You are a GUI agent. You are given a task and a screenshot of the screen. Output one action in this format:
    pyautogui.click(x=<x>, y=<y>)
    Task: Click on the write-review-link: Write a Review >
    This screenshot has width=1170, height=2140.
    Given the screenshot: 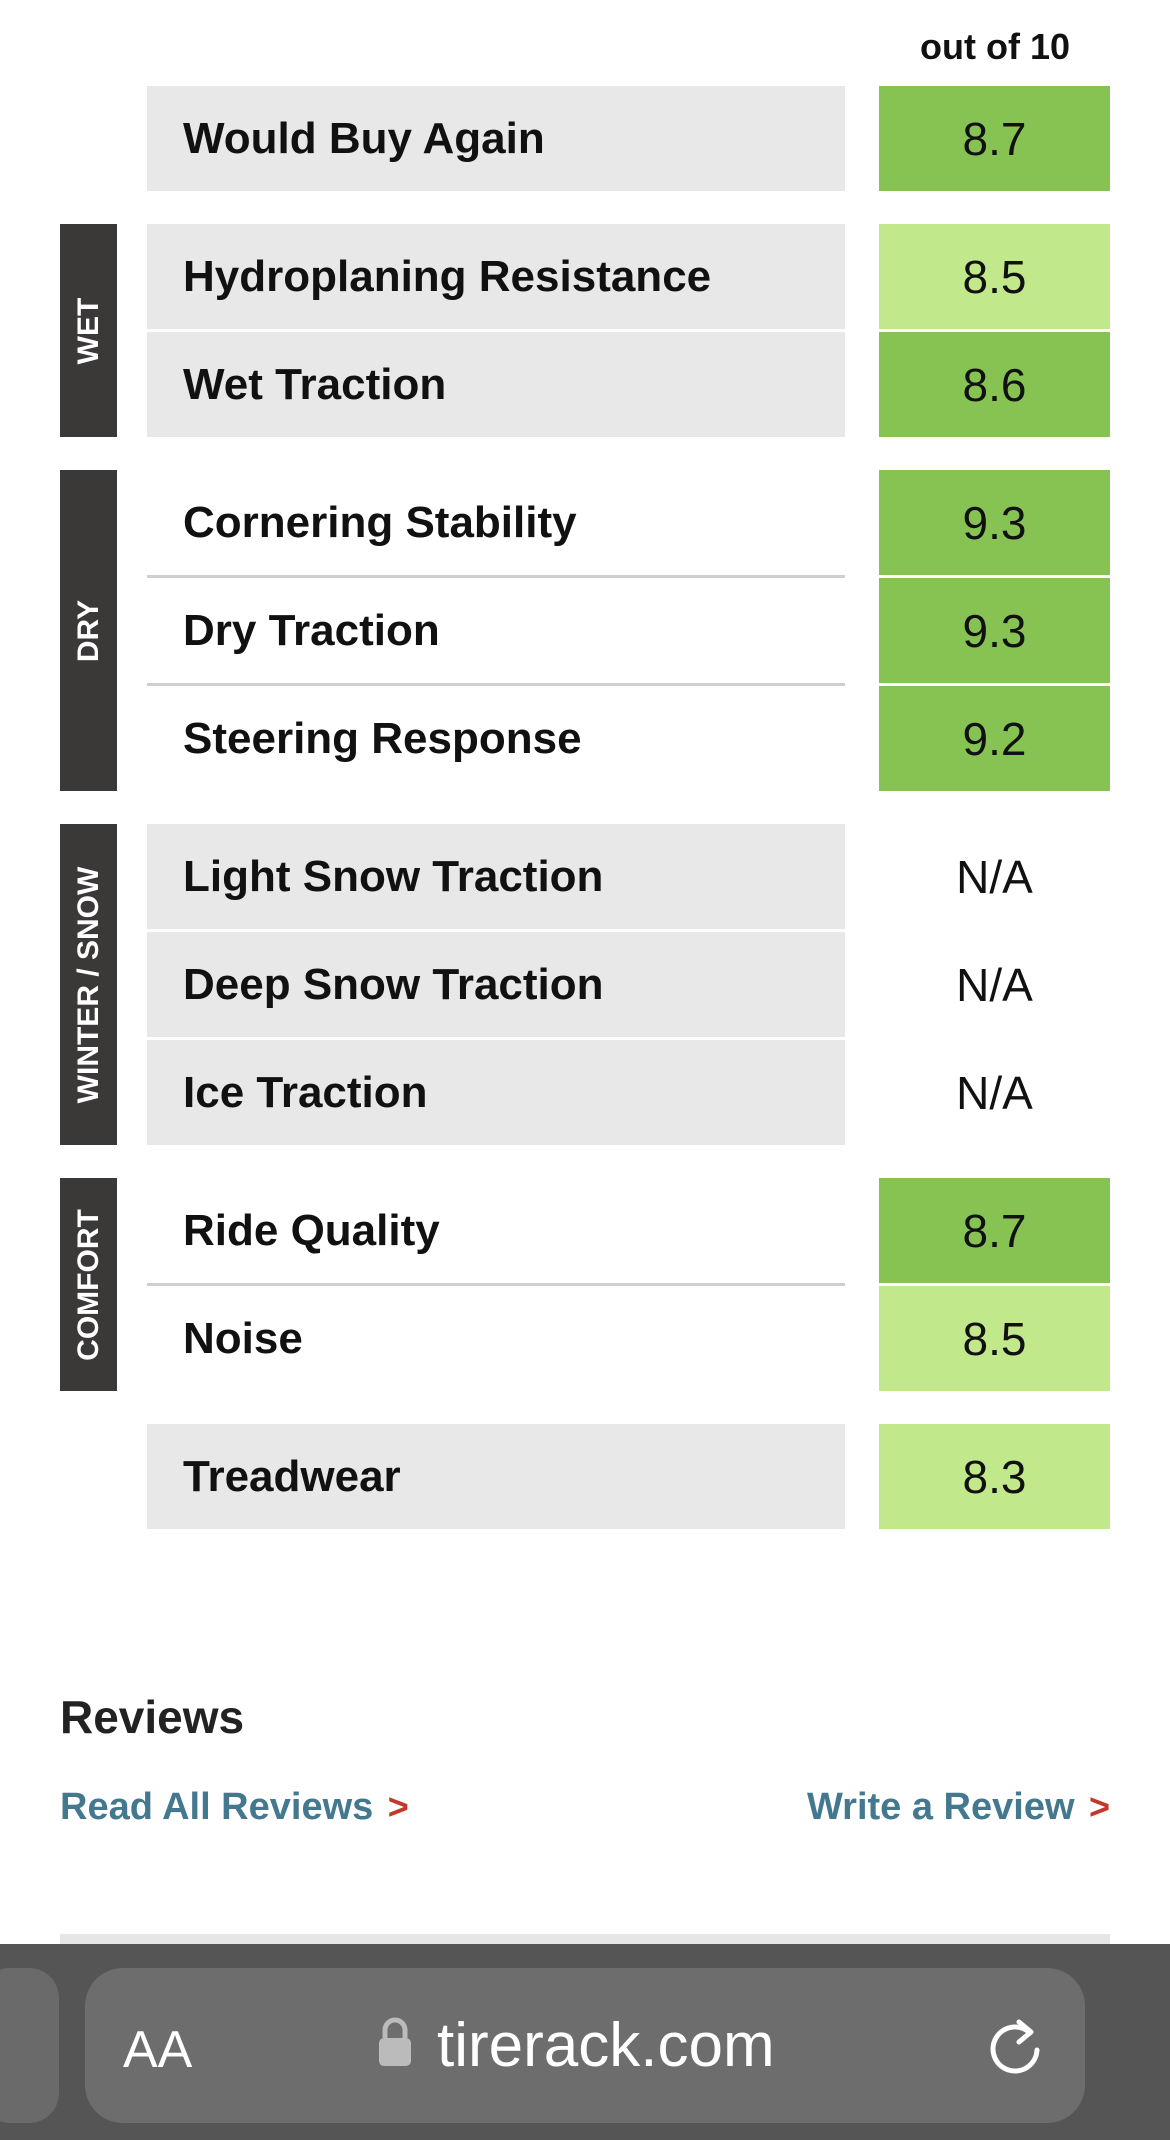 What is the action you would take?
    pyautogui.click(x=958, y=1807)
    